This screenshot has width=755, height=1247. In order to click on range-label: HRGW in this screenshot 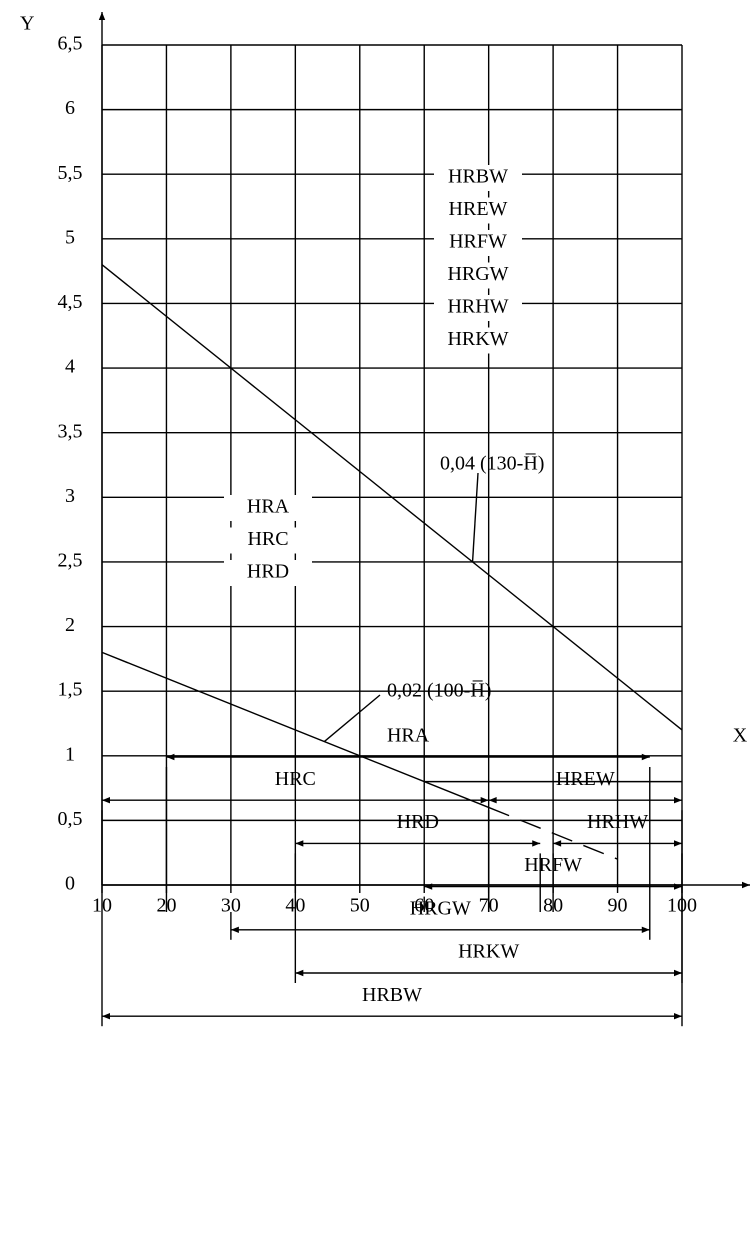, I will do `click(440, 908)`.